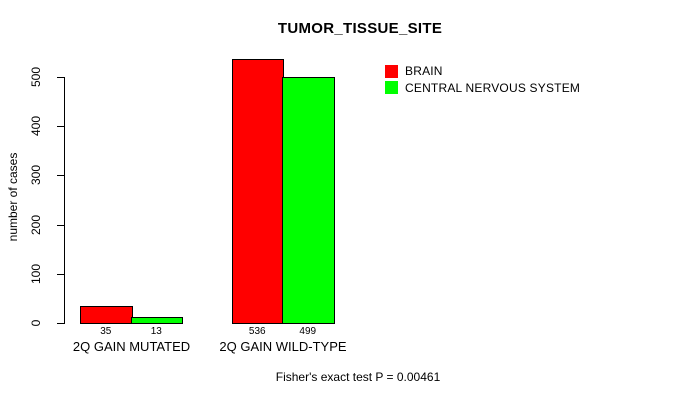  Describe the element at coordinates (358, 377) in the screenshot. I see `stat-annotation: Fisher's exact test P = 0.00461` at that location.